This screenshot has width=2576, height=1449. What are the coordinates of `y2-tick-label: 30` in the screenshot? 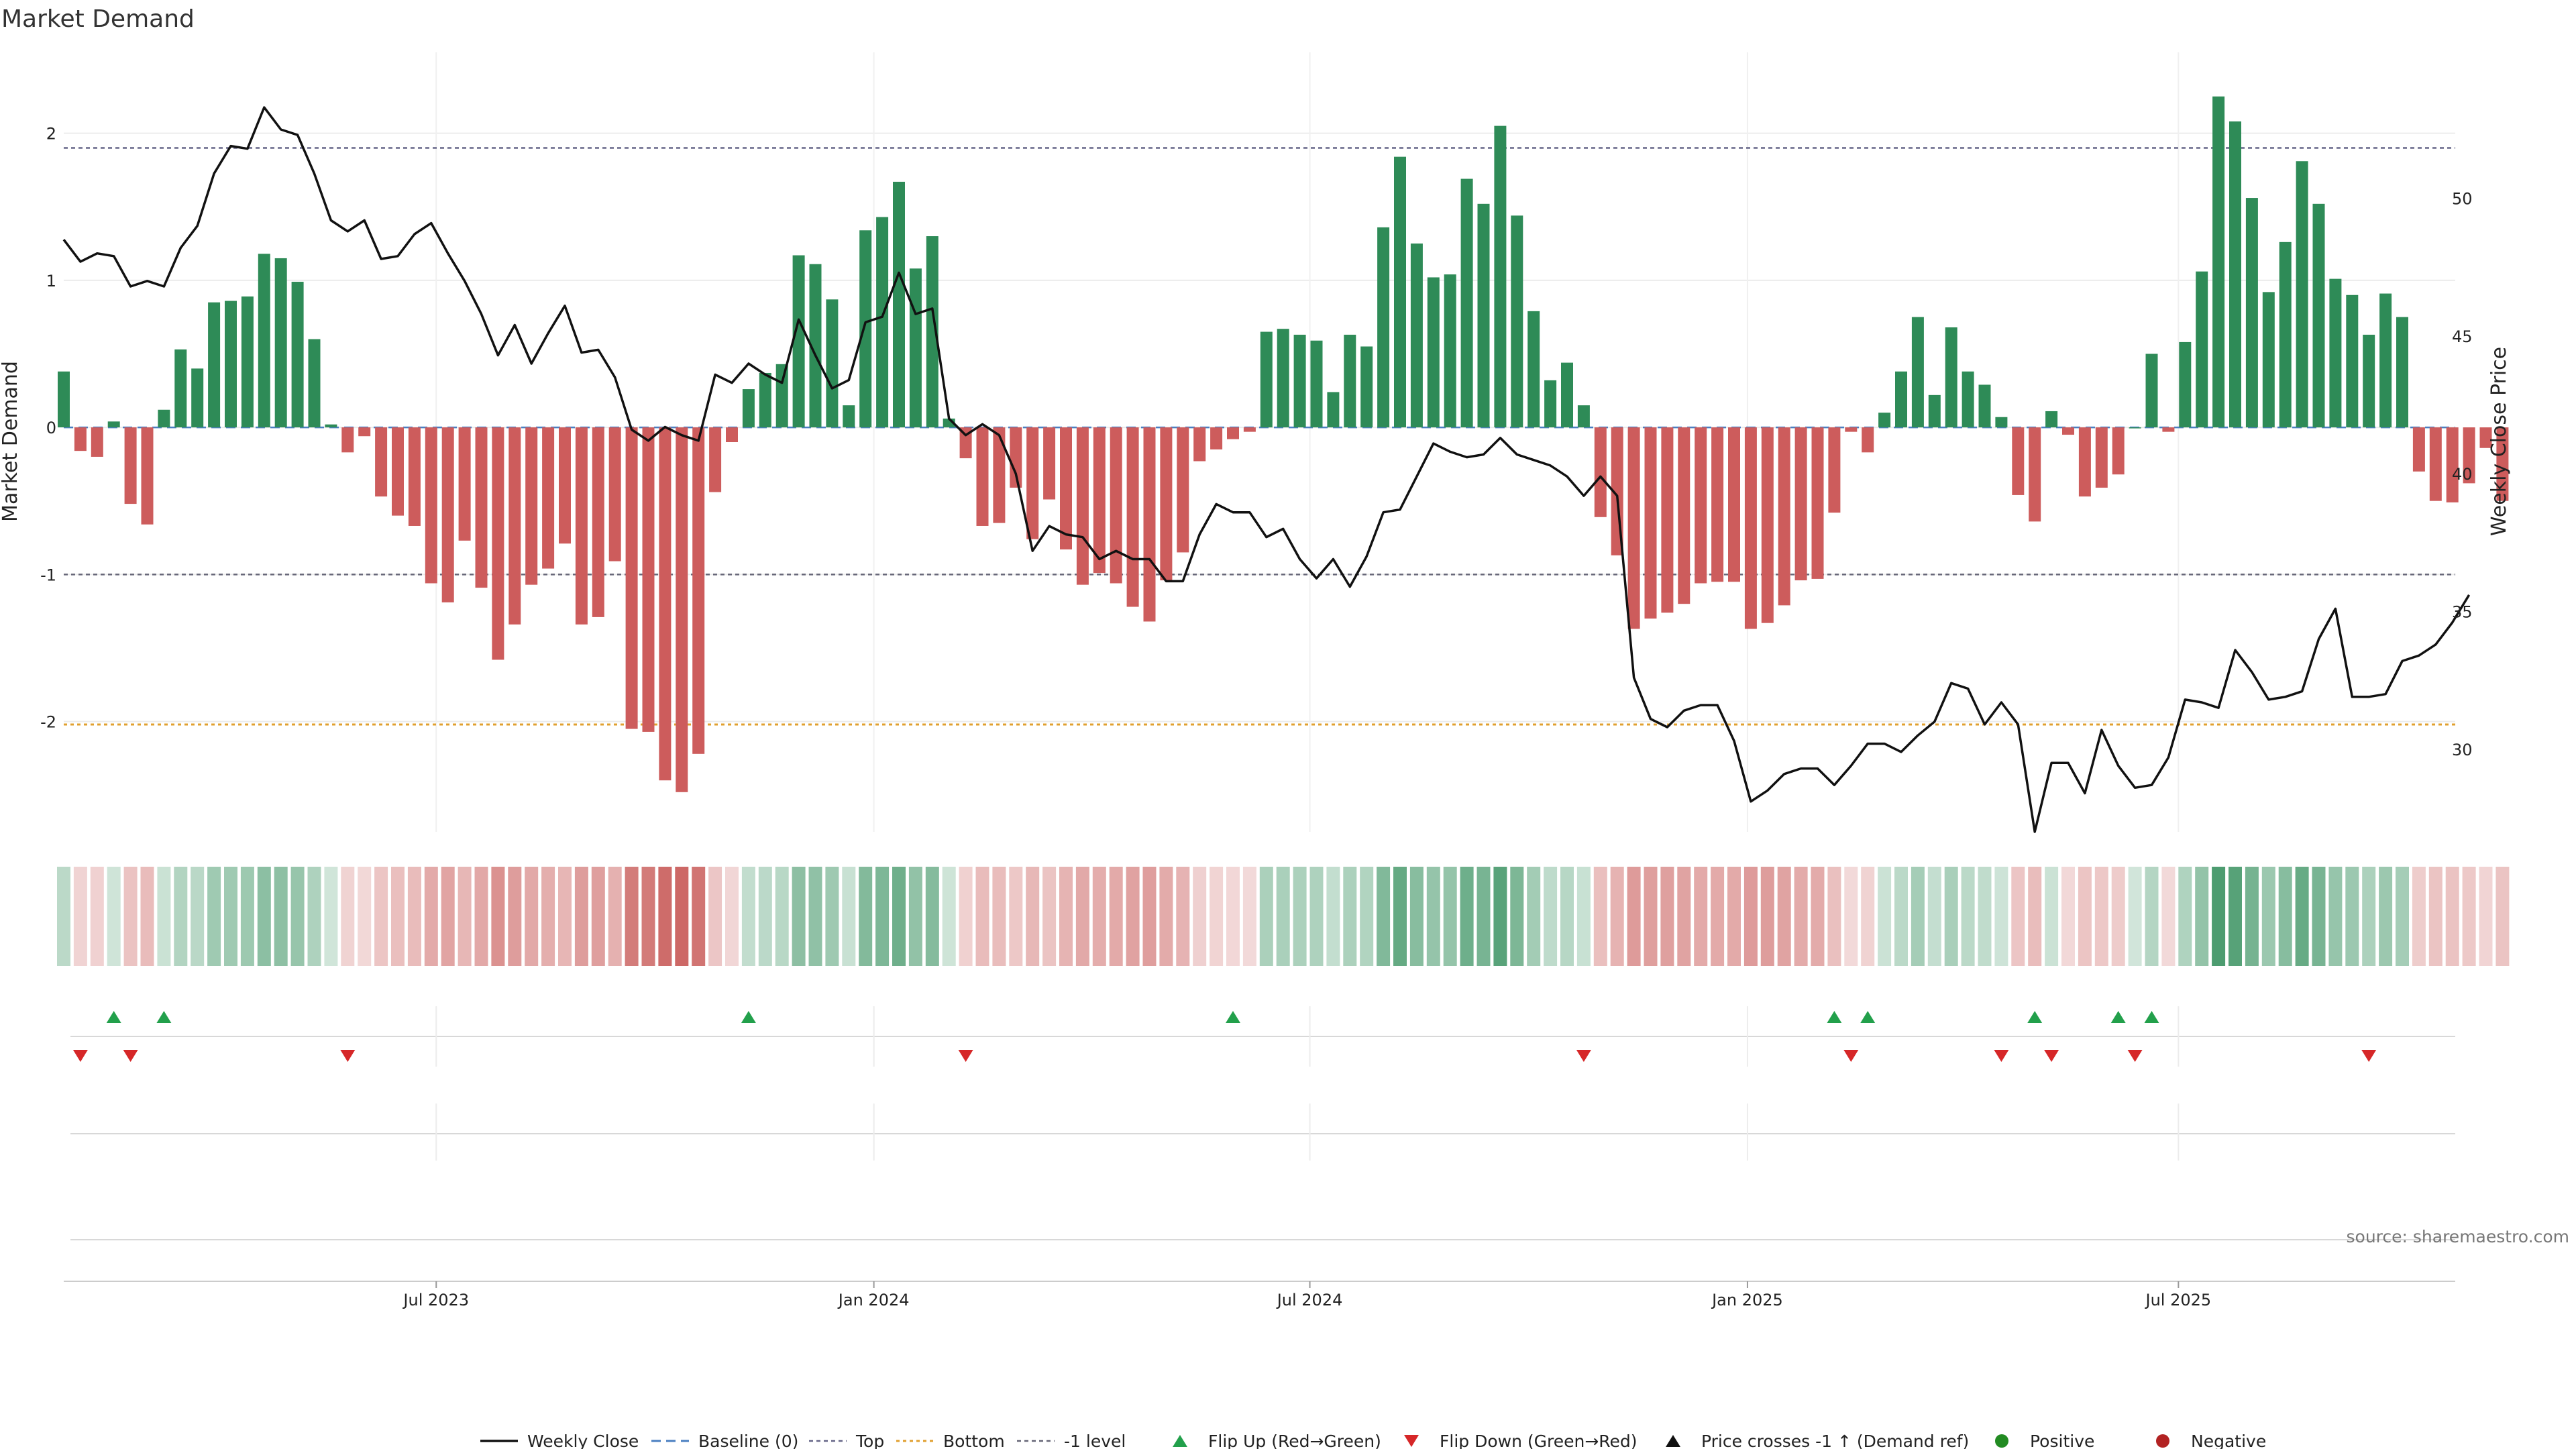 It's located at (2462, 750).